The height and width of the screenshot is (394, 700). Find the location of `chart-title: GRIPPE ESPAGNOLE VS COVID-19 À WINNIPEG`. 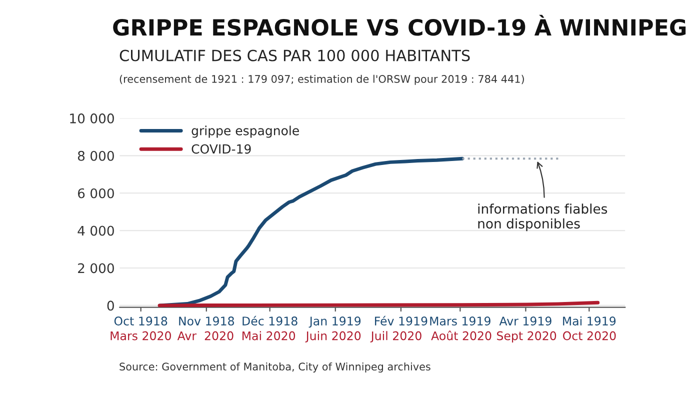

chart-title: GRIPPE ESPAGNOLE VS COVID-19 À WINNIPEG is located at coordinates (399, 25).